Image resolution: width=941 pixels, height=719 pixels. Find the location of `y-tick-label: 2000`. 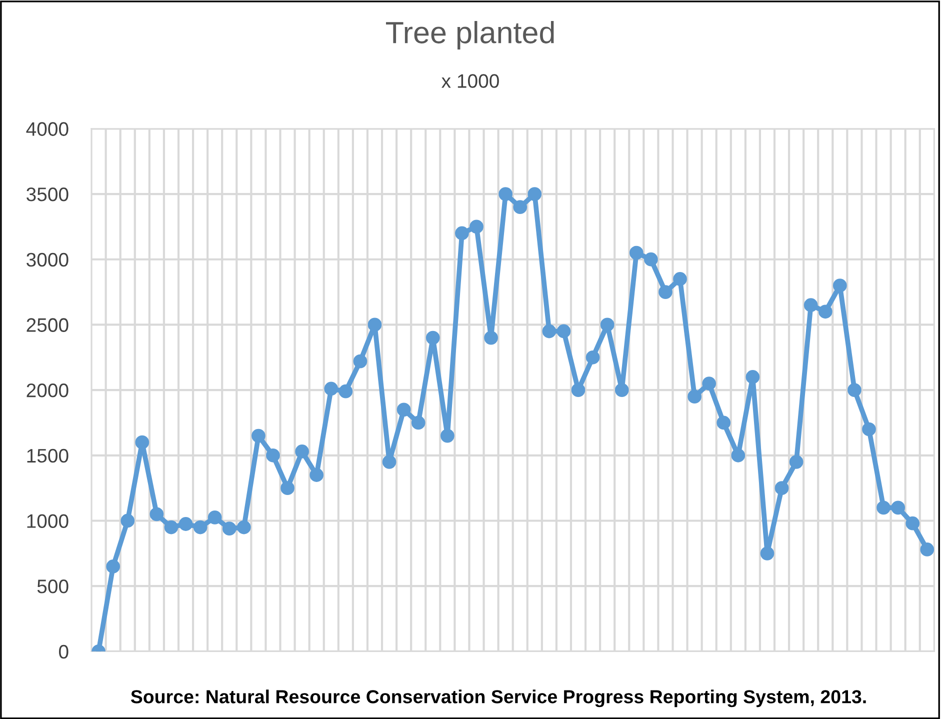

y-tick-label: 2000 is located at coordinates (47, 391).